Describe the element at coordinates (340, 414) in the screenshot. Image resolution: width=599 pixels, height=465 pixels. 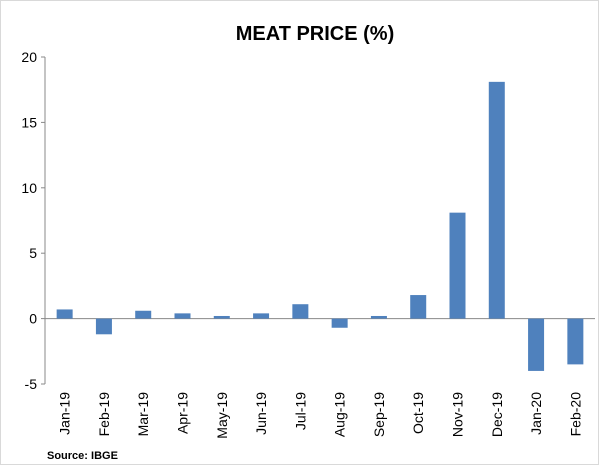
I see `x-tick-label: Aug-19` at that location.